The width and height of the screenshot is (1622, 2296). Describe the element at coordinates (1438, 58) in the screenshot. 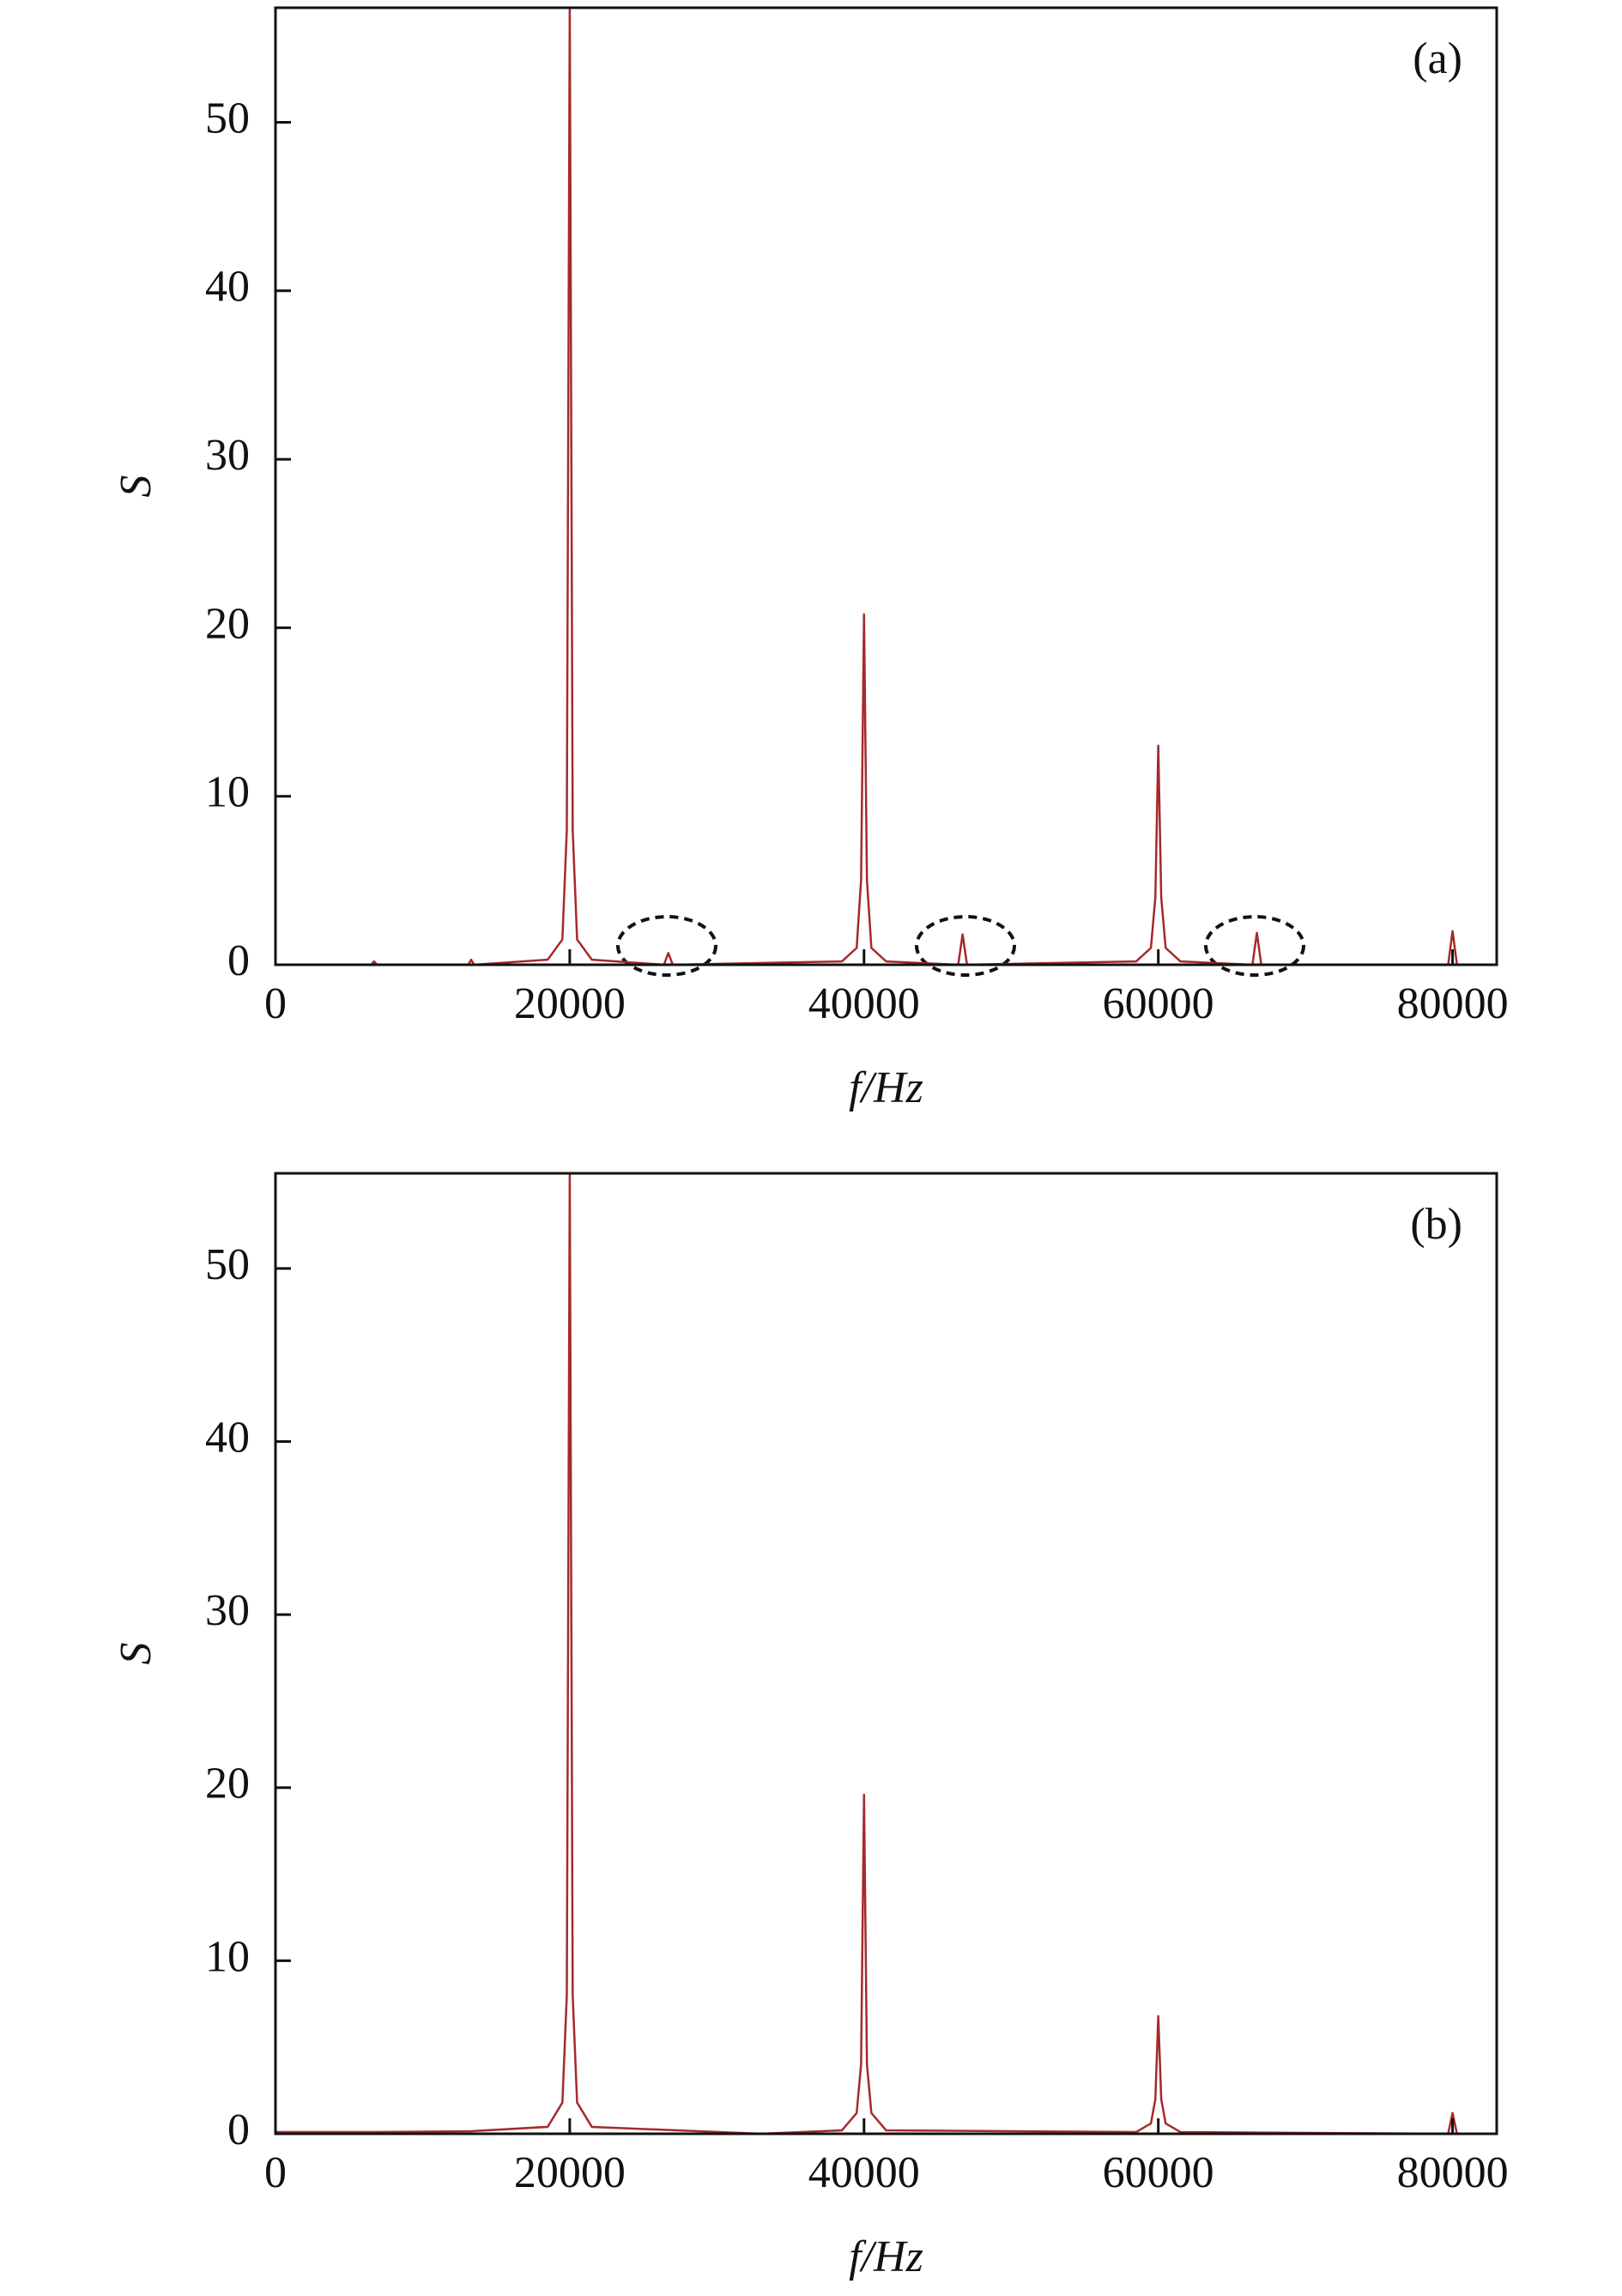

I see `panel-label: (a)` at that location.